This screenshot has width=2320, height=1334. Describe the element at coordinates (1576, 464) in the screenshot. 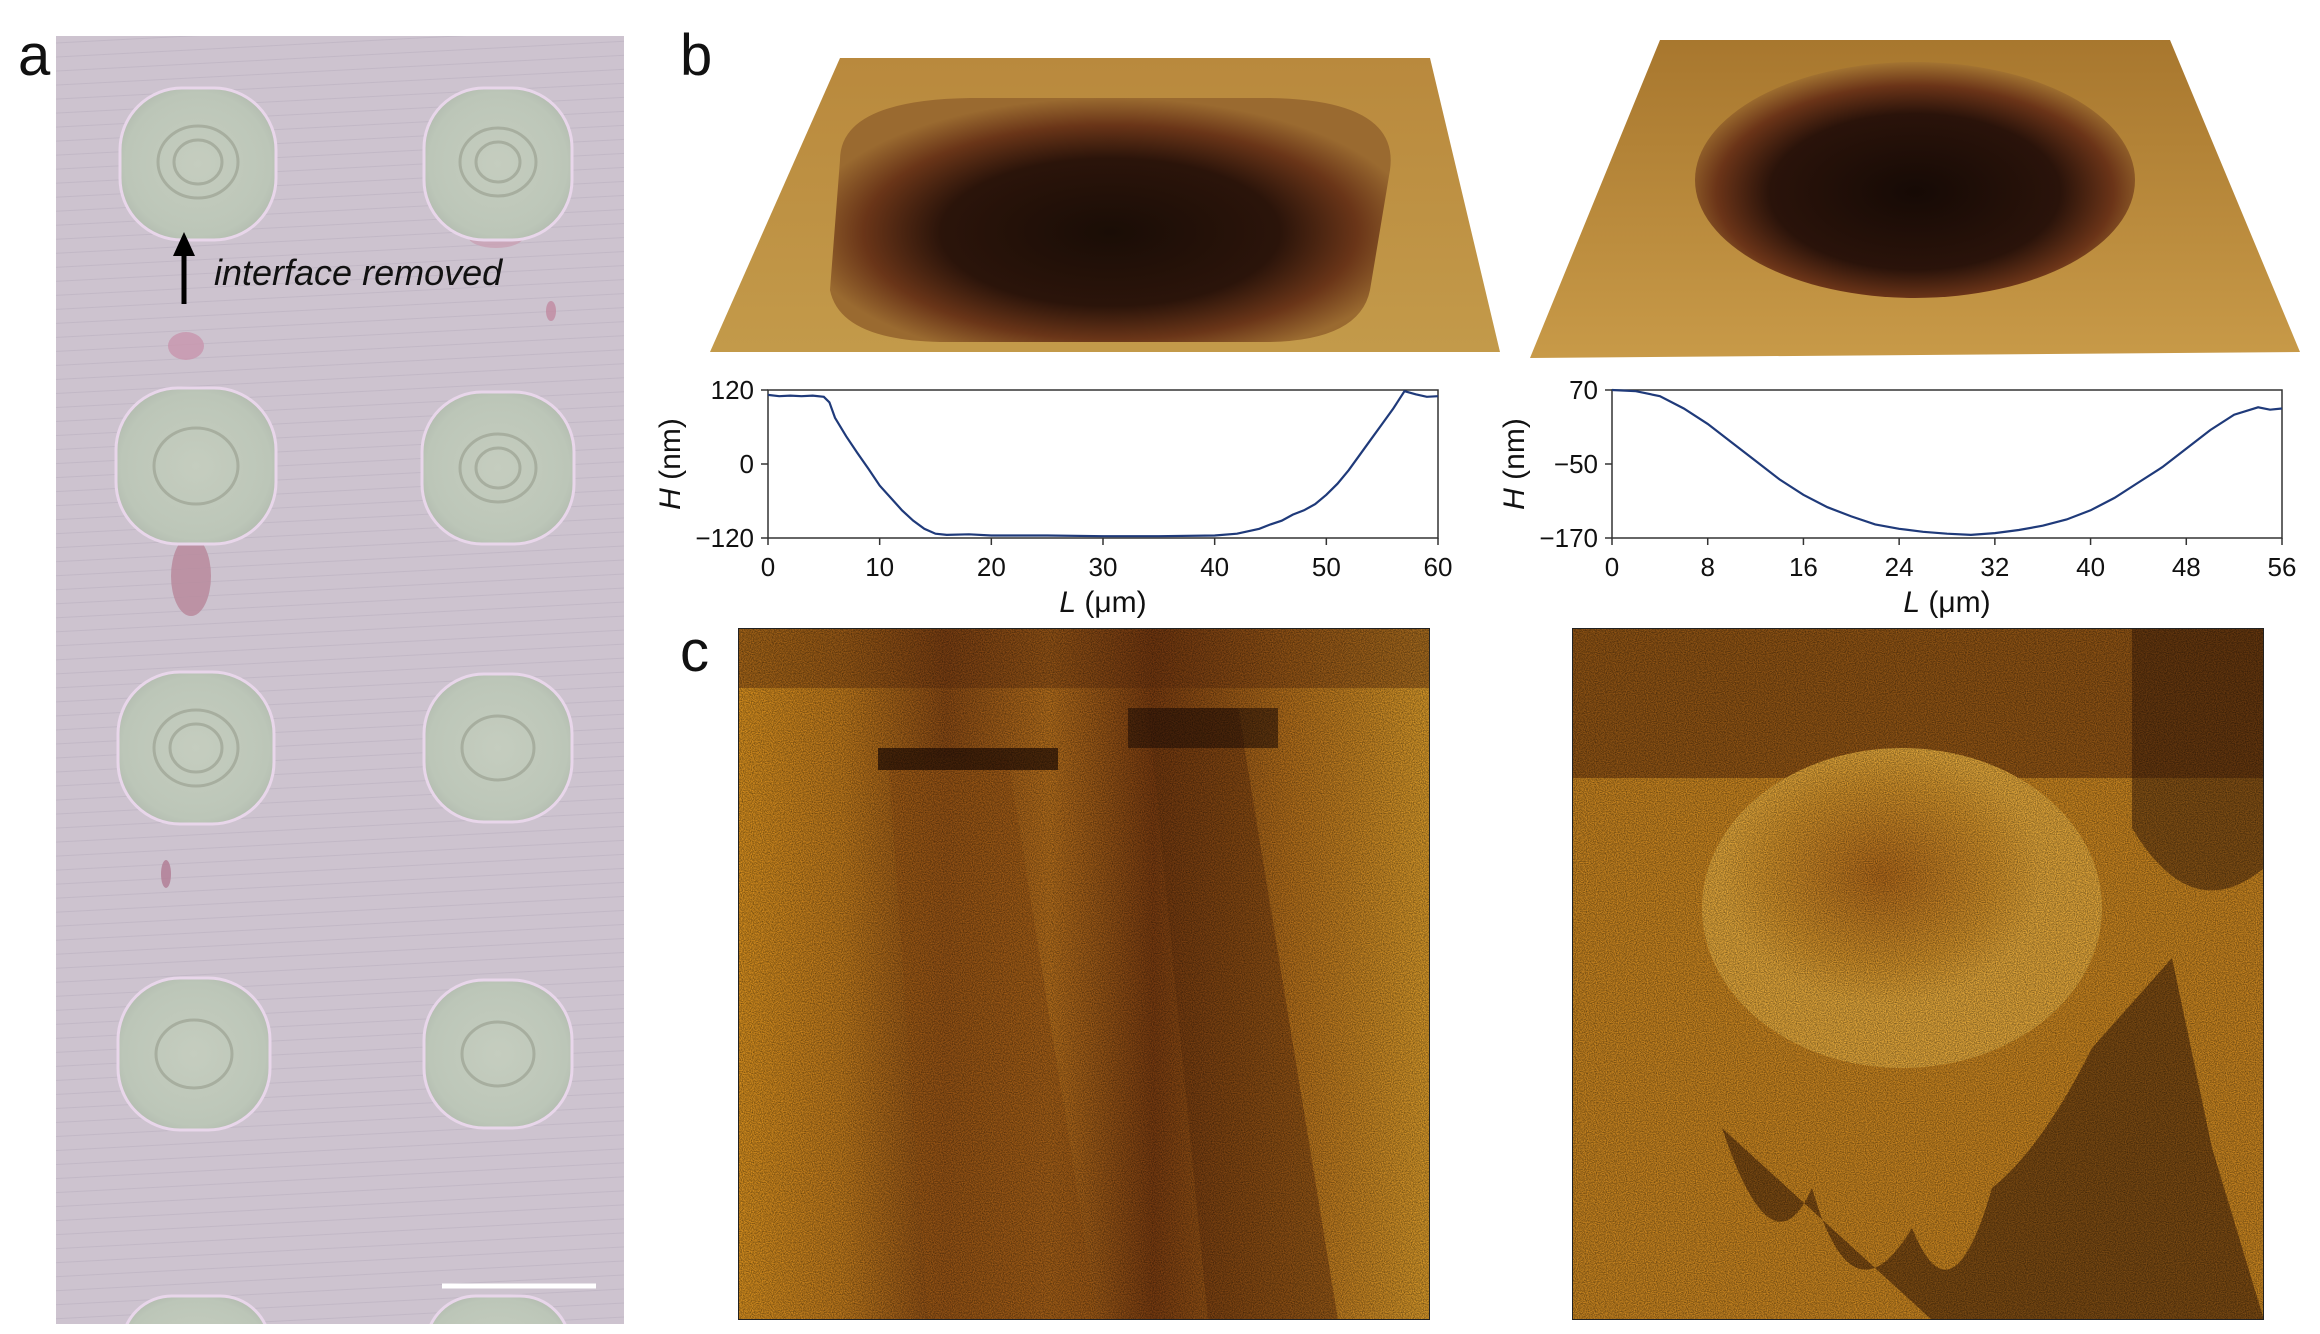

I see `y-tick-label: −50` at that location.